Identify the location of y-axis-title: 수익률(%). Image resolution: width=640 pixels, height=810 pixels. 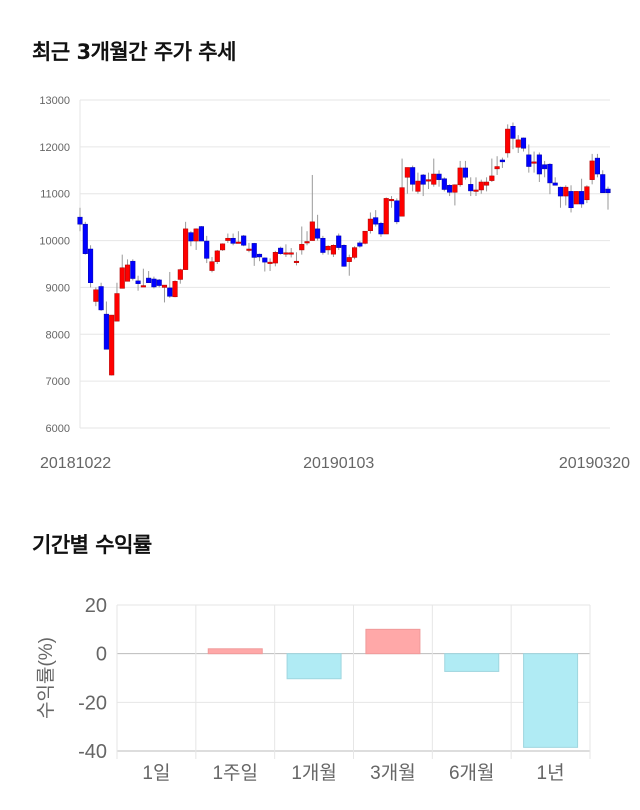
(46, 678).